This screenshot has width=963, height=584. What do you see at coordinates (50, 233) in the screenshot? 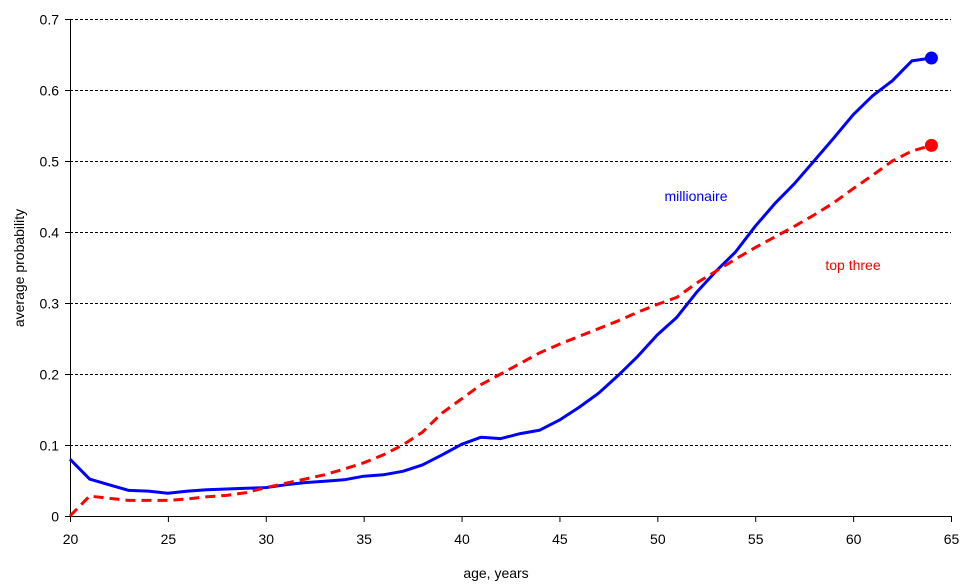
I see `y-tick-label: 0.4` at bounding box center [50, 233].